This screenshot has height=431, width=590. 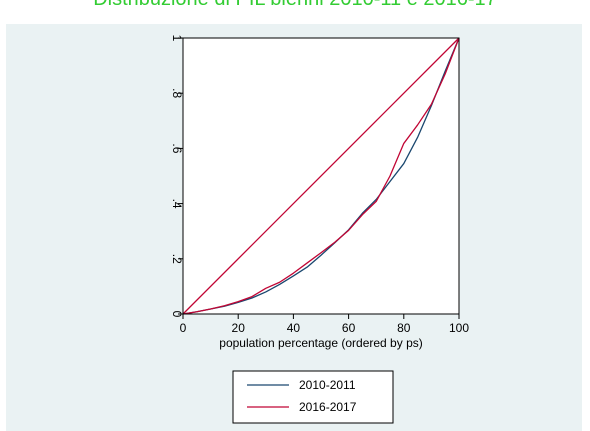 I want to click on x-tick-label: 60, so click(x=349, y=328).